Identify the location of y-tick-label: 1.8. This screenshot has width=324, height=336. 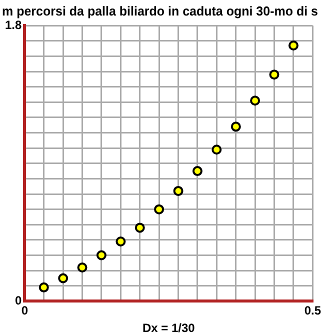
(13, 25).